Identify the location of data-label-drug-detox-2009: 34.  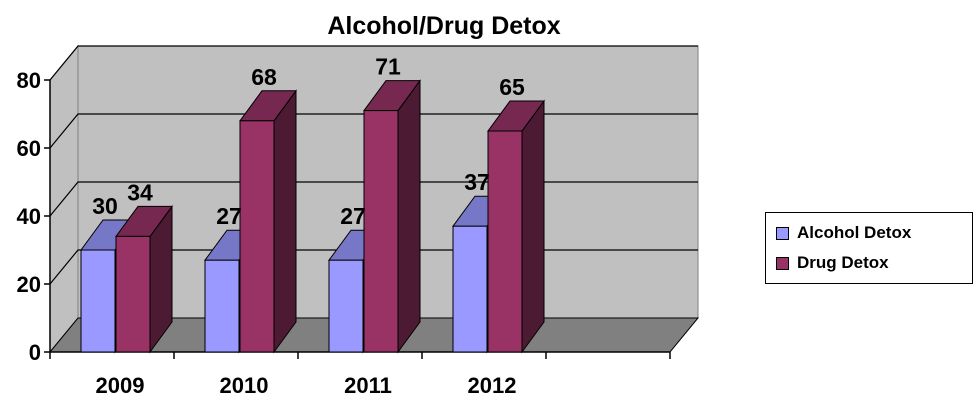
(140, 192).